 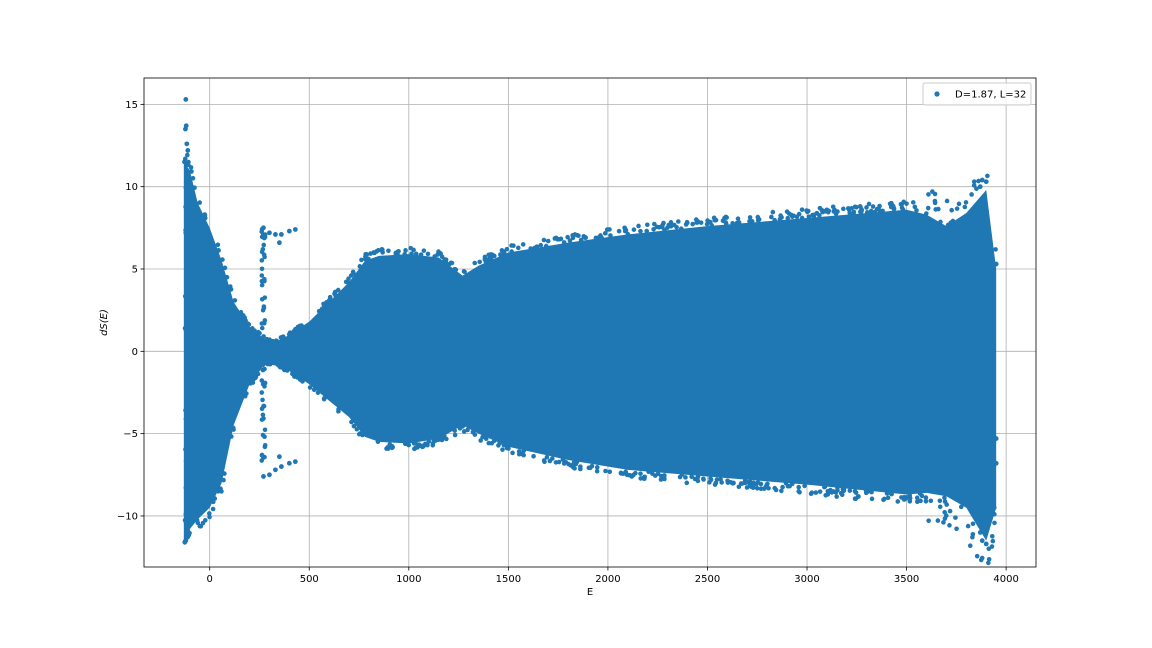 What do you see at coordinates (131, 187) in the screenshot?
I see `y-tick-label: 10` at bounding box center [131, 187].